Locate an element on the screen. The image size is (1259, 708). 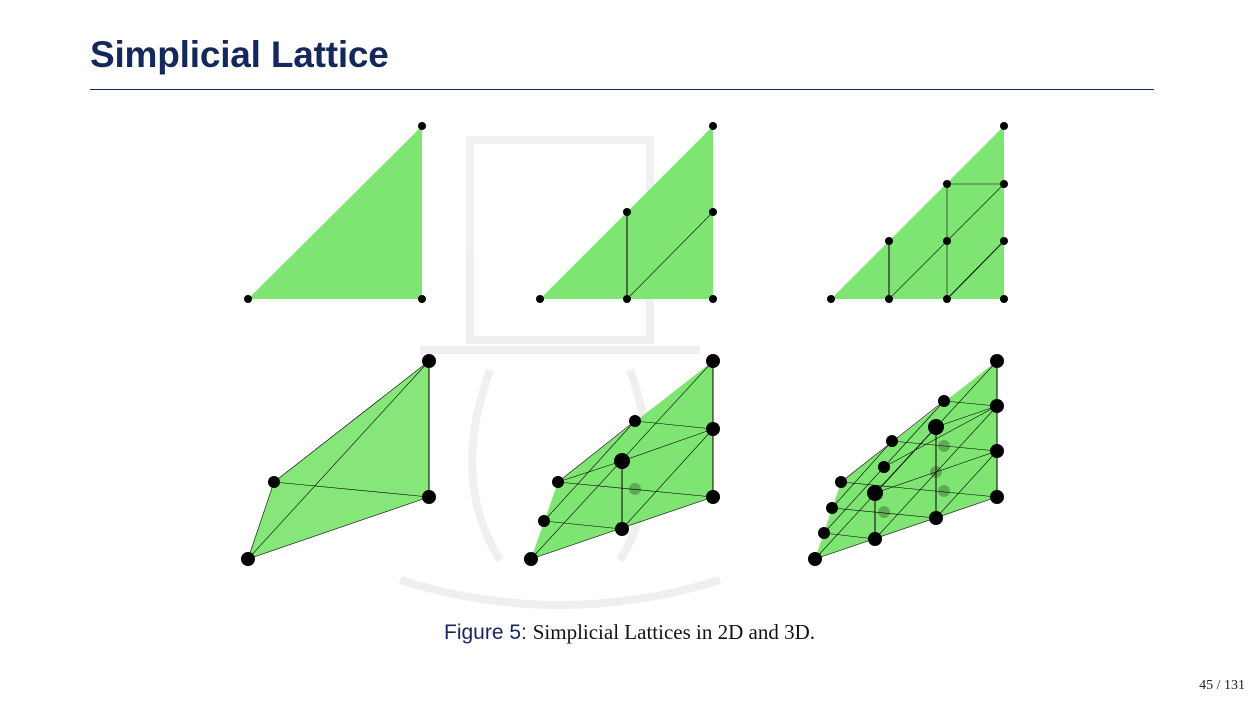
lattice-2d-res1 is located at coordinates (335, 212).